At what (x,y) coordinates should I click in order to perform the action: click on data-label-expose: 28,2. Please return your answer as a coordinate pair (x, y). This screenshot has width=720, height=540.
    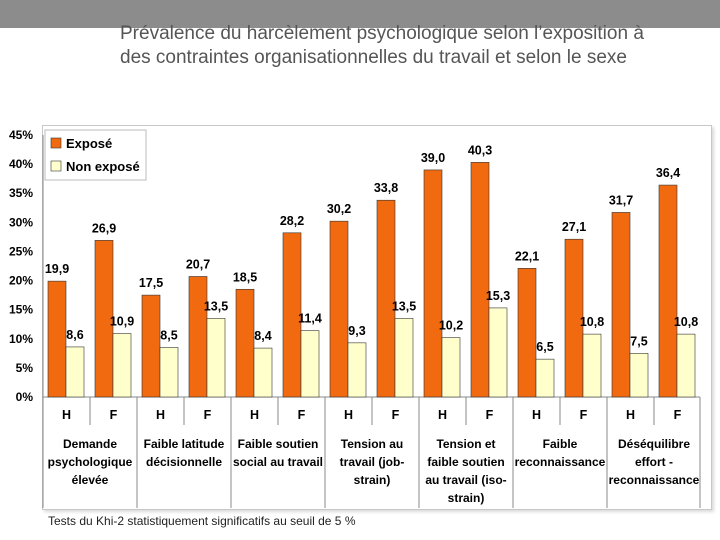
    Looking at the image, I should click on (292, 221).